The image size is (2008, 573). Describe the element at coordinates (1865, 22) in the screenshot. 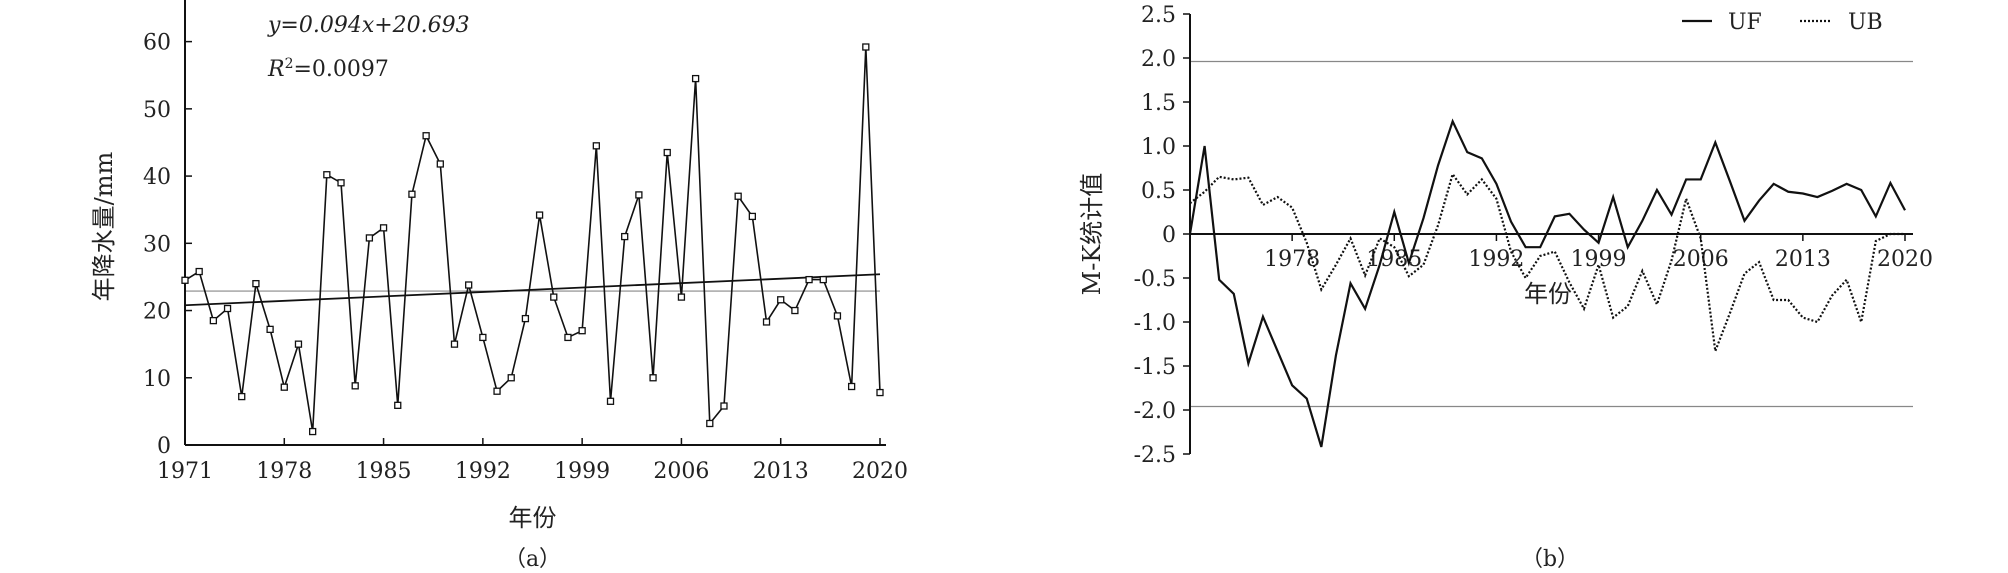

I see `legend-ub-label: UB` at that location.